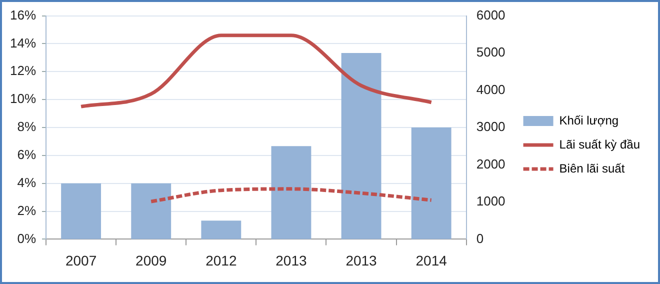  Describe the element at coordinates (491, 164) in the screenshot. I see `y2-tick-label: 2000` at that location.